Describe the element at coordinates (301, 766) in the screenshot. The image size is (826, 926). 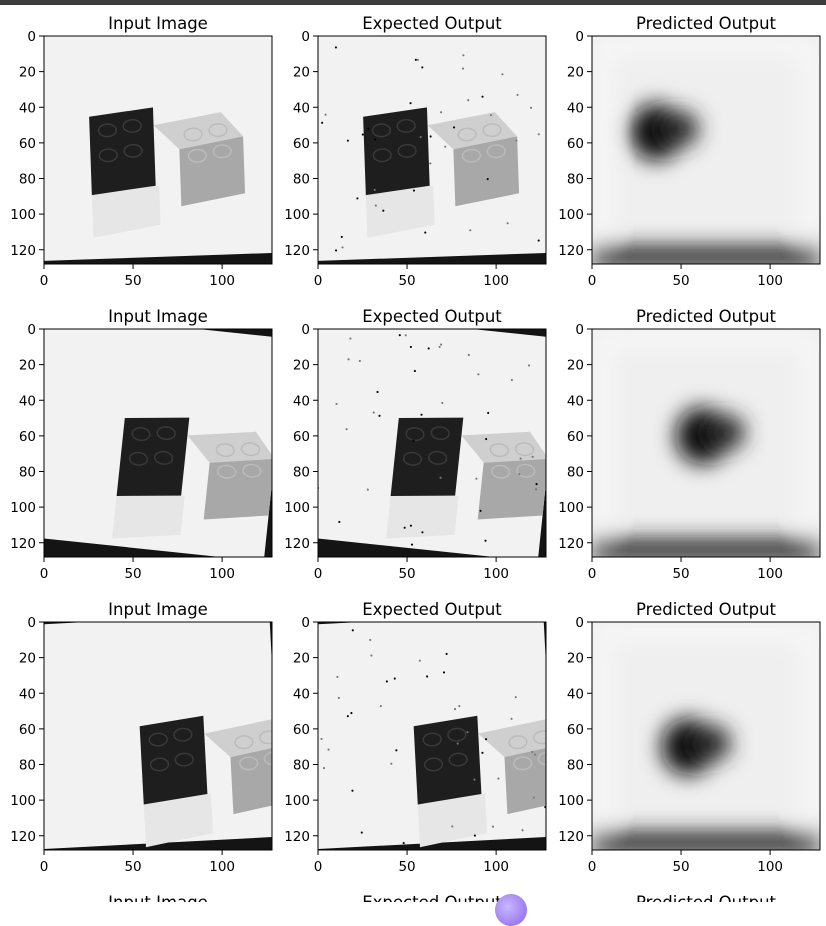
I see `y-tick-label: 80` at that location.